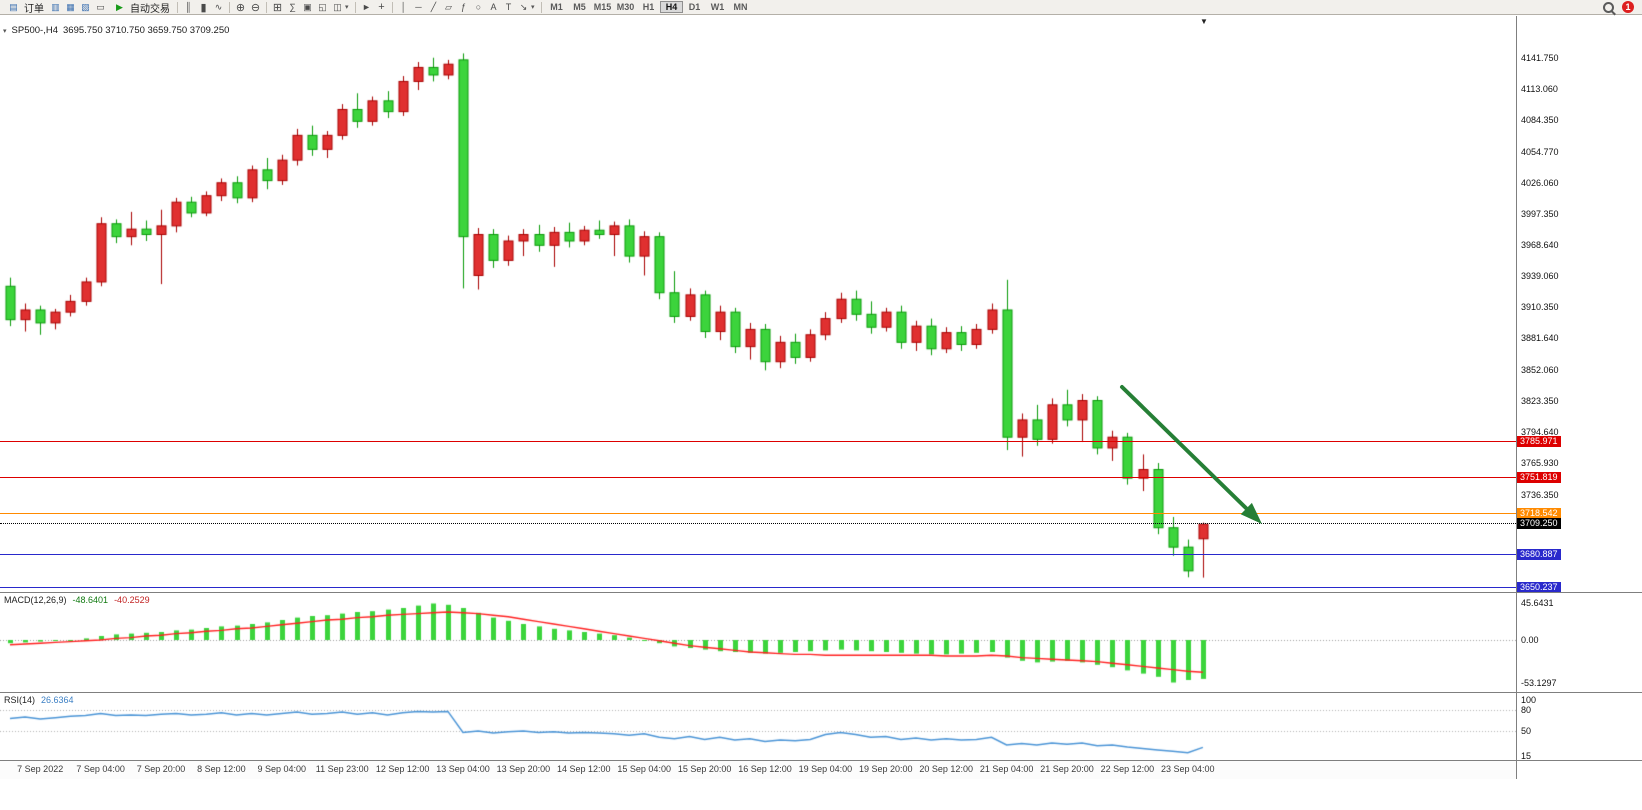 The width and height of the screenshot is (1642, 810). I want to click on market-watch-icon: ▥, so click(55, 6).